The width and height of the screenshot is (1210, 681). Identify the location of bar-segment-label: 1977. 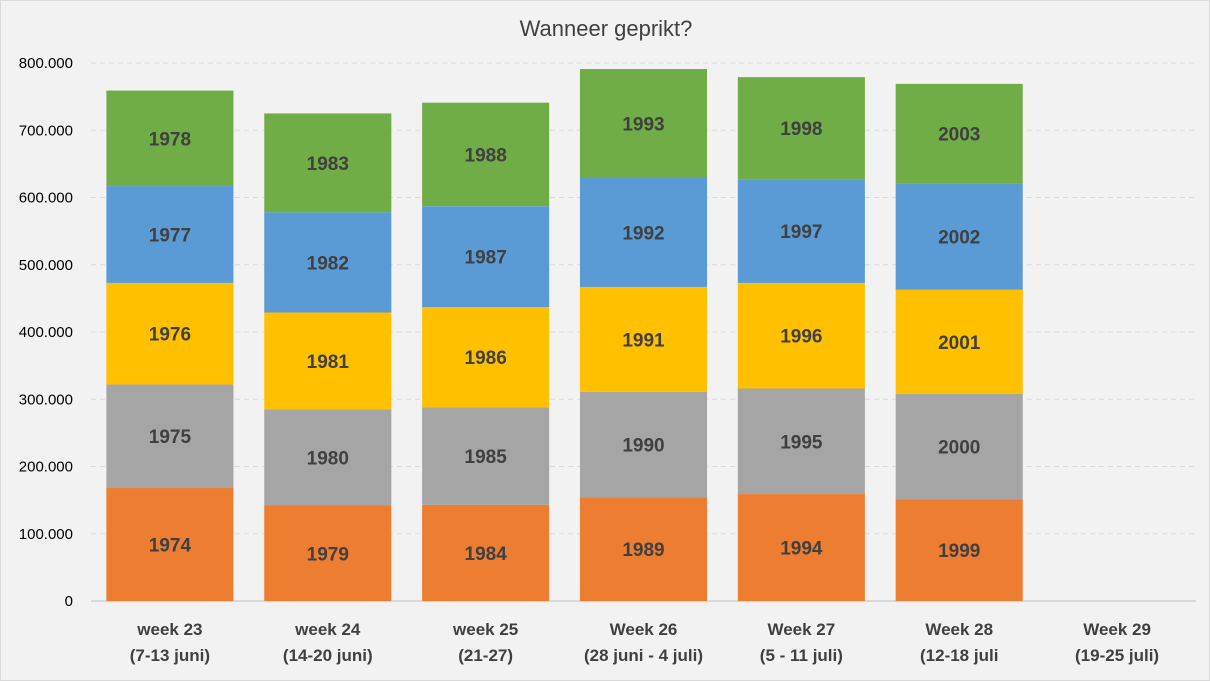
(170, 235).